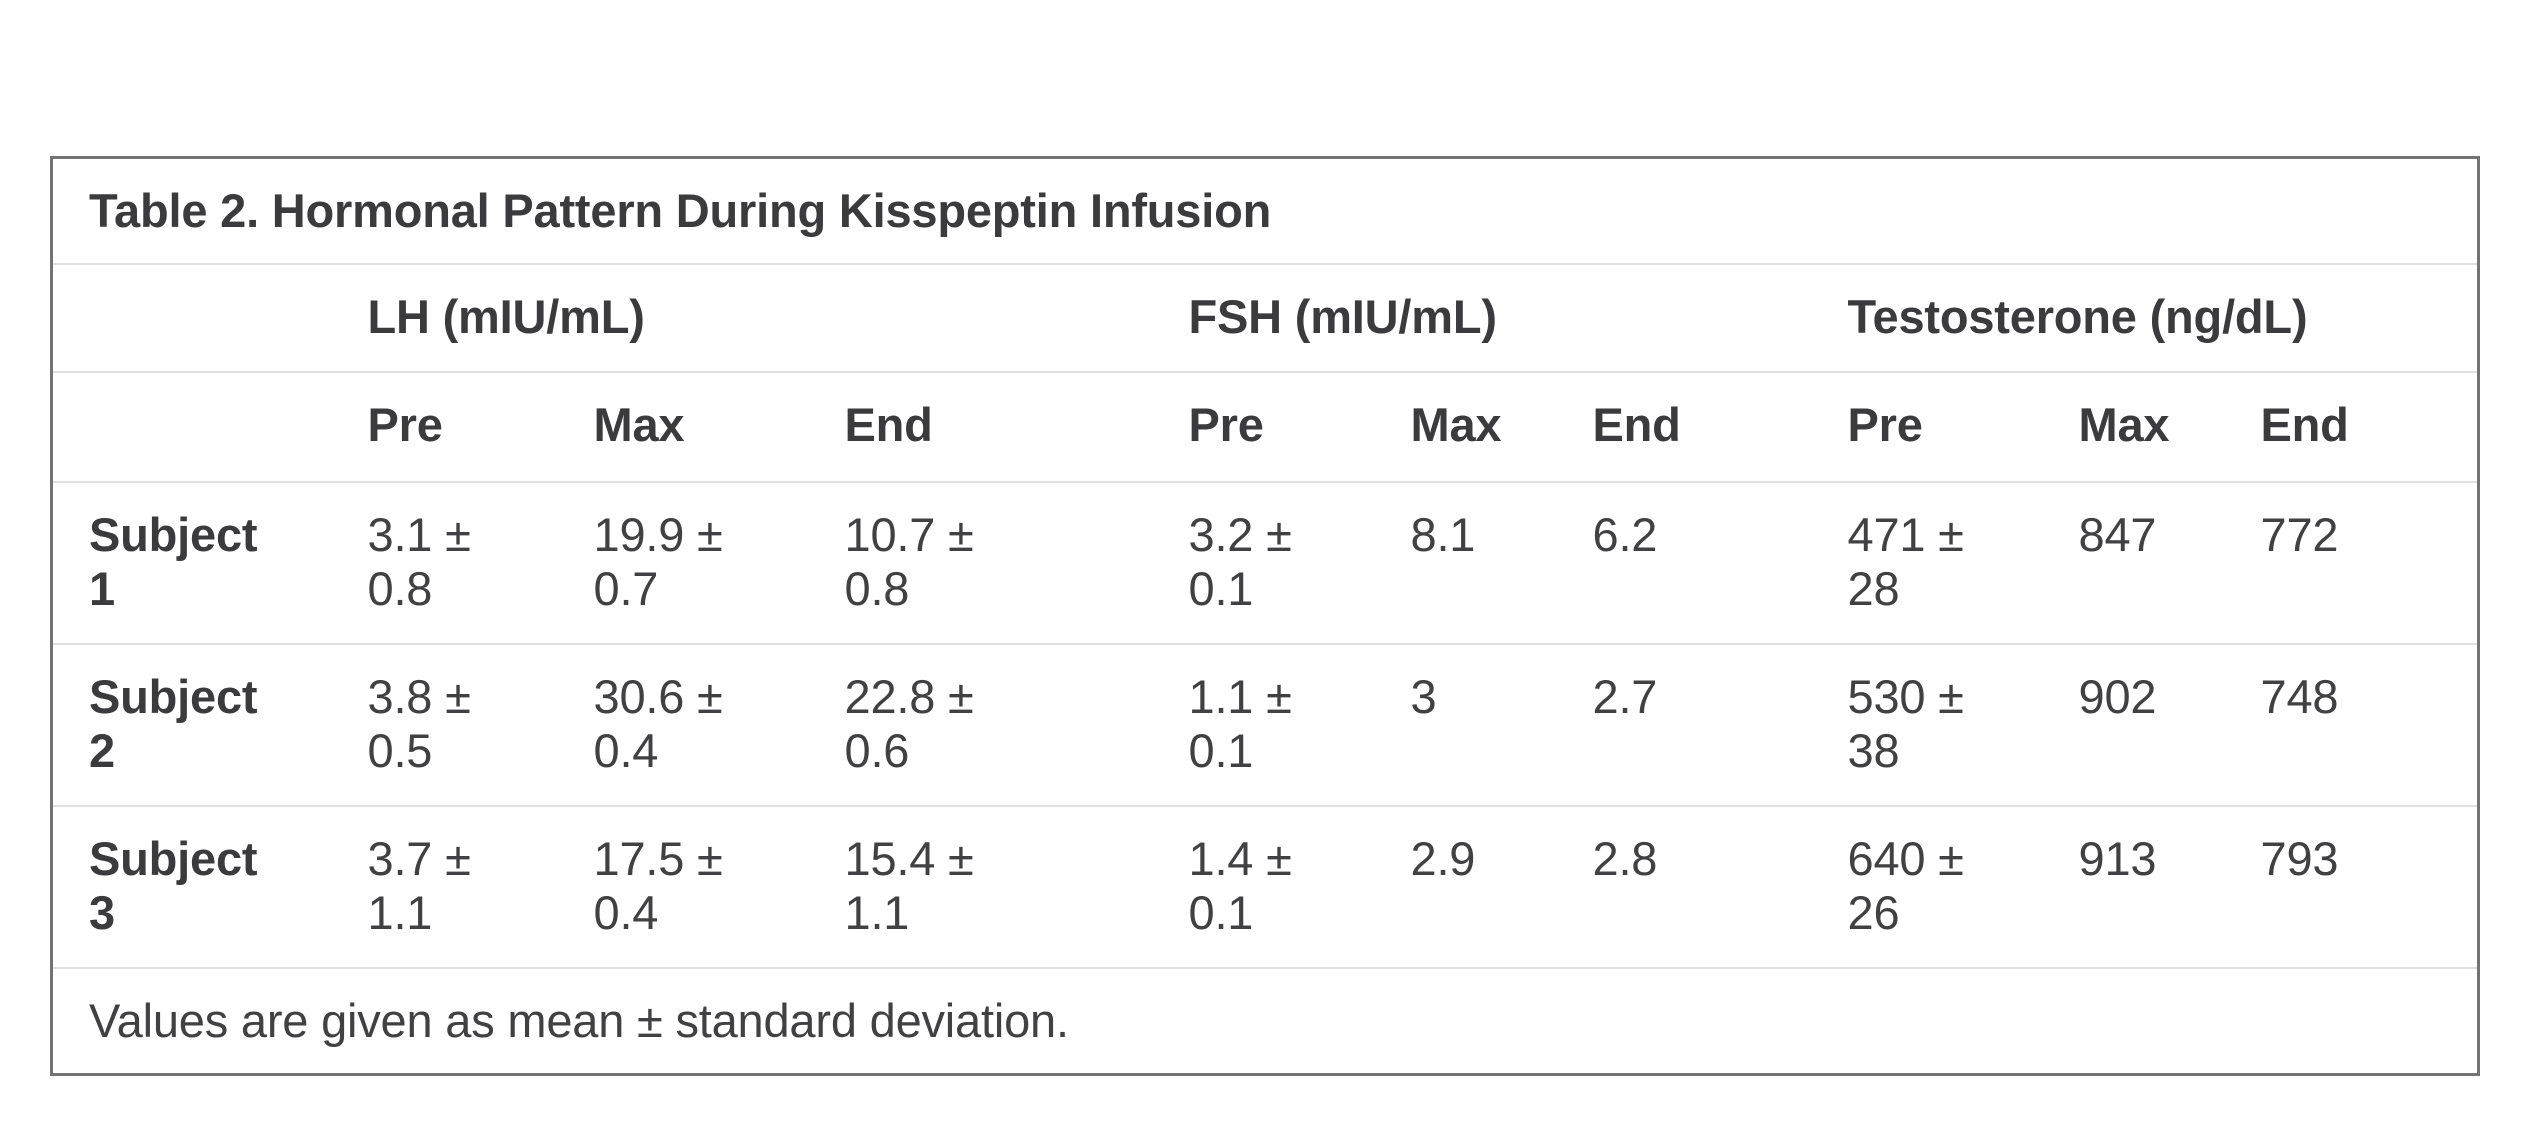  I want to click on table-cell: 1.4 ± 0.1, so click(1263, 886).